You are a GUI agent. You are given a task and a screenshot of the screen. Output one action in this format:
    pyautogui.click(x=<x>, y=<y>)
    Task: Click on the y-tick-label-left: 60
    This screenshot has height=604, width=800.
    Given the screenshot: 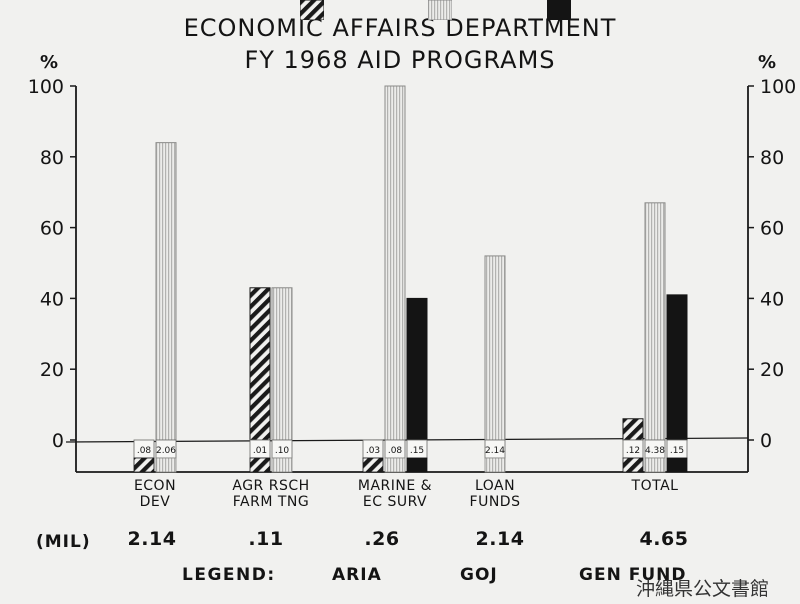 What is the action you would take?
    pyautogui.click(x=52, y=229)
    